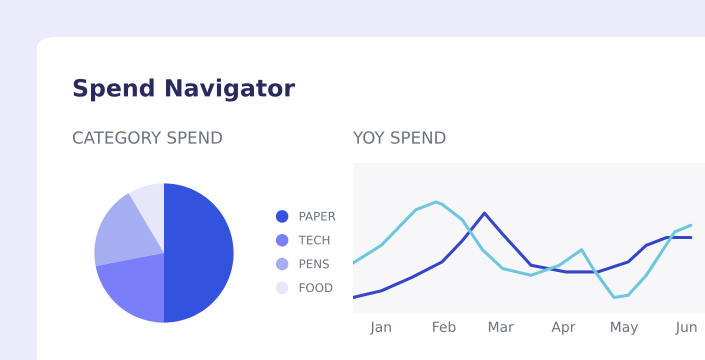 The width and height of the screenshot is (705, 360). Describe the element at coordinates (147, 137) in the screenshot. I see `chart-subtitle: CATEGORY SPEND` at that location.